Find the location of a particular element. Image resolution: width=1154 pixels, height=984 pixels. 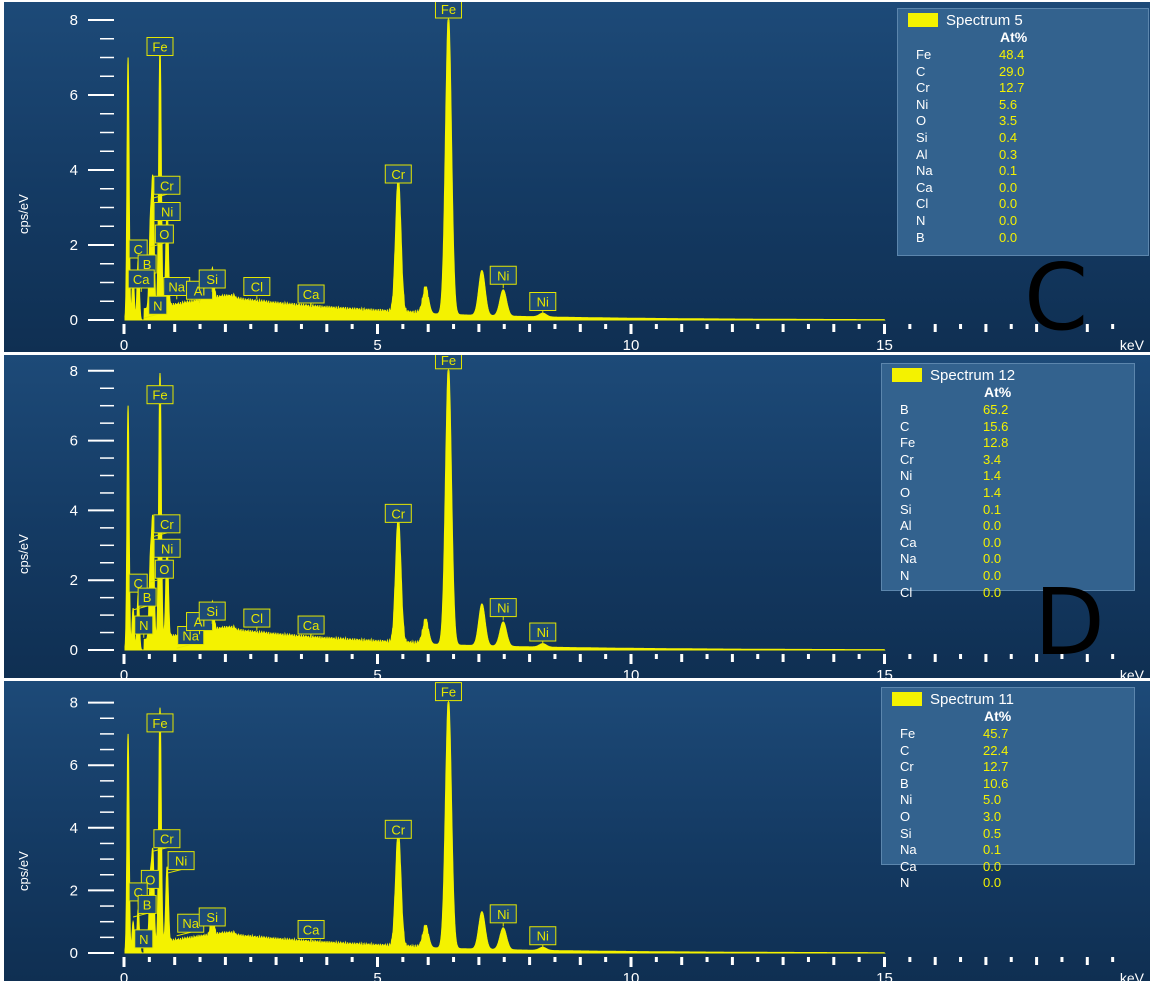

element-symbol: C is located at coordinates (905, 426).